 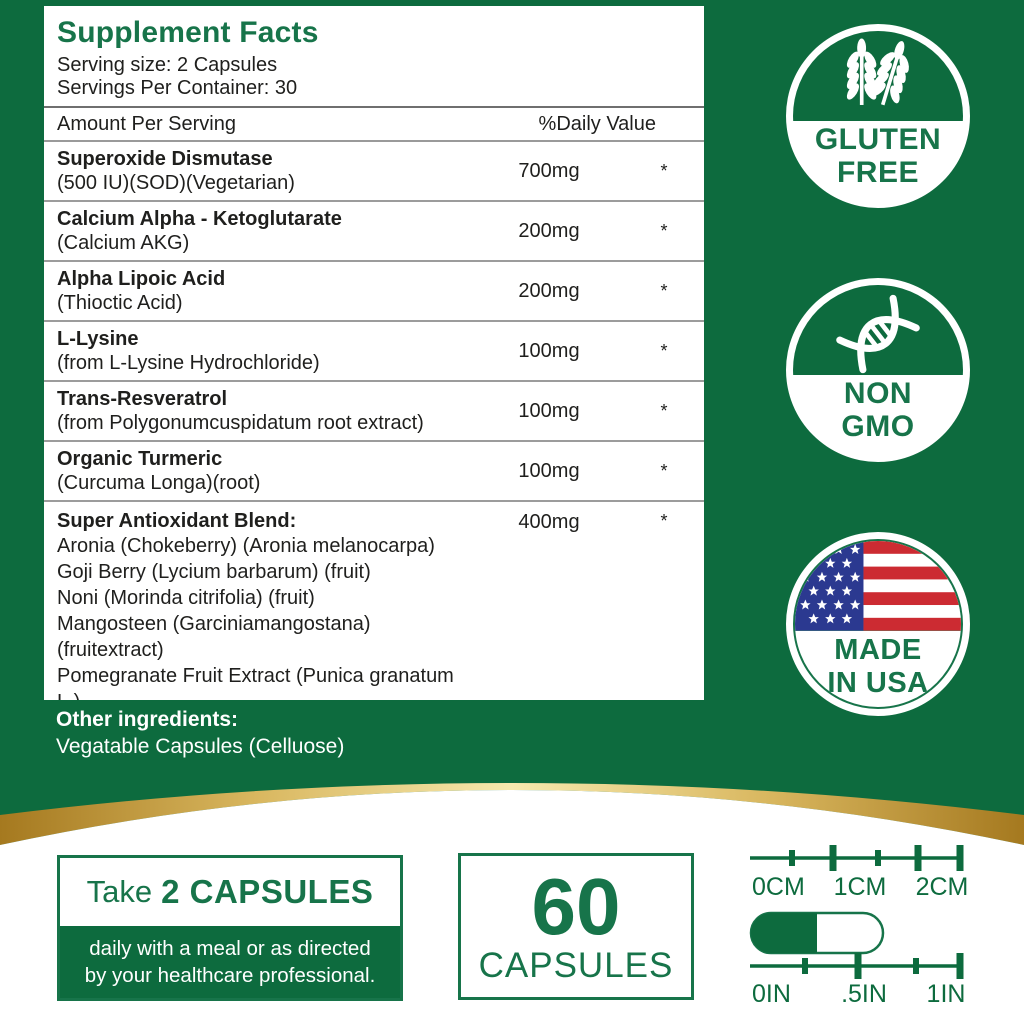 I want to click on badge-label: NON, so click(x=878, y=393).